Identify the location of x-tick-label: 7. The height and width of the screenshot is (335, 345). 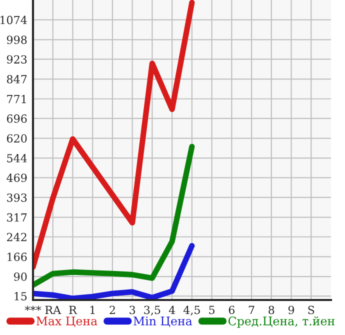
(251, 310).